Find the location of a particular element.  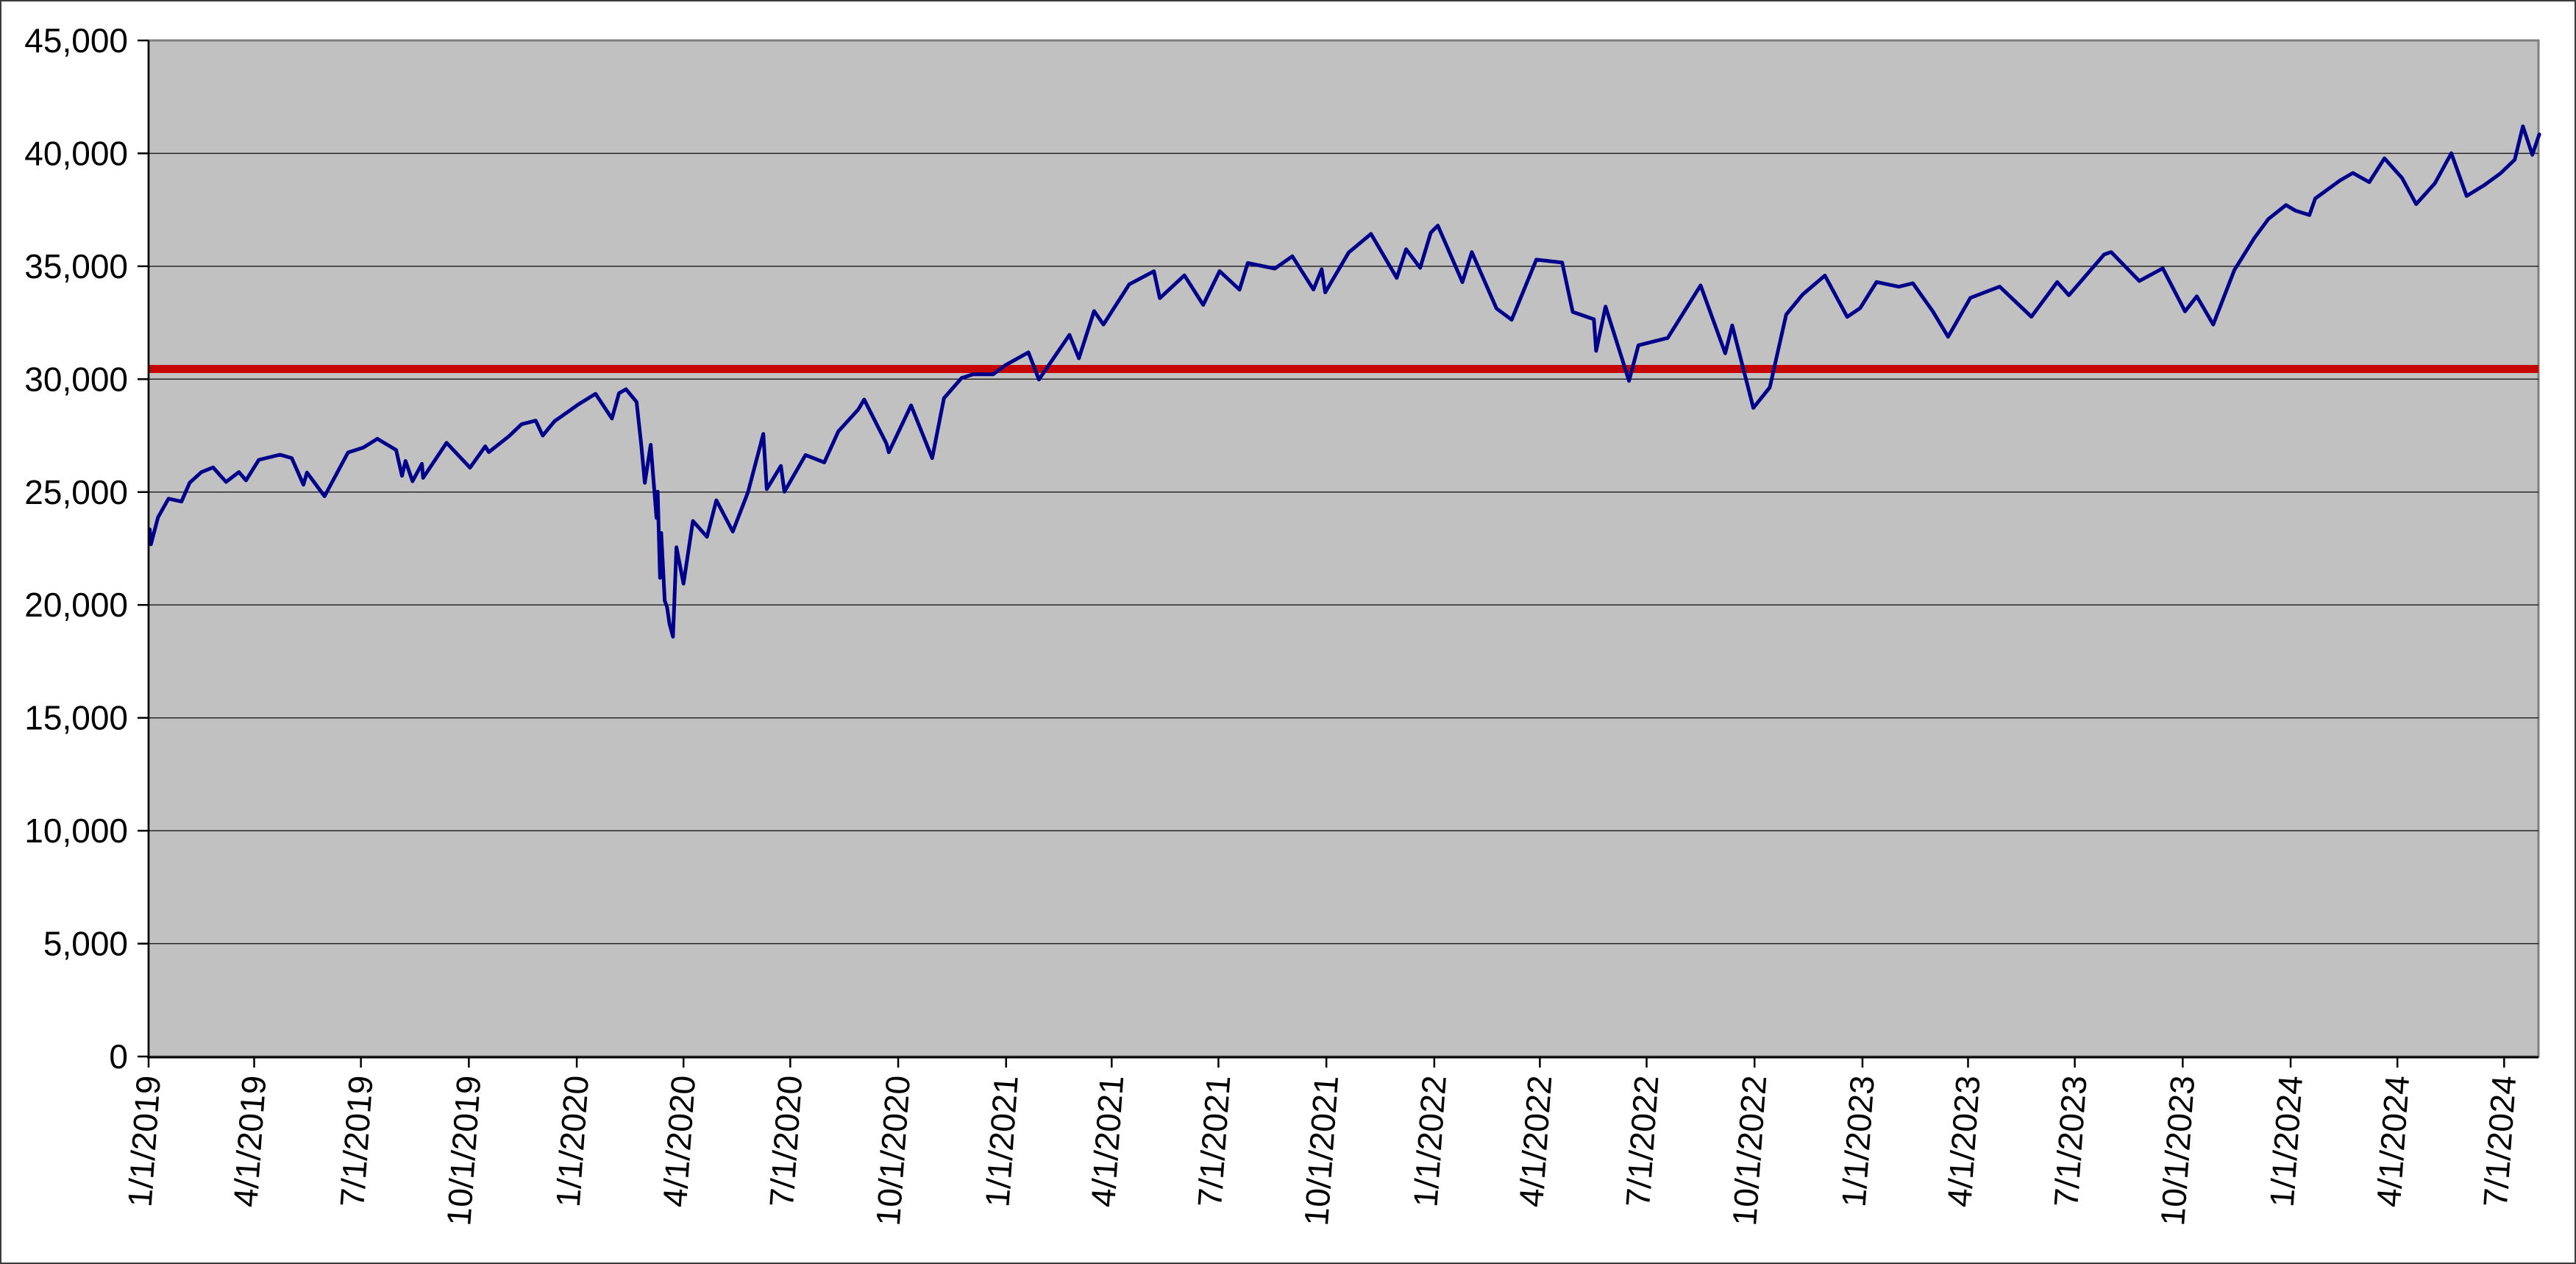

y-tick-label: 15,000 is located at coordinates (76, 718).